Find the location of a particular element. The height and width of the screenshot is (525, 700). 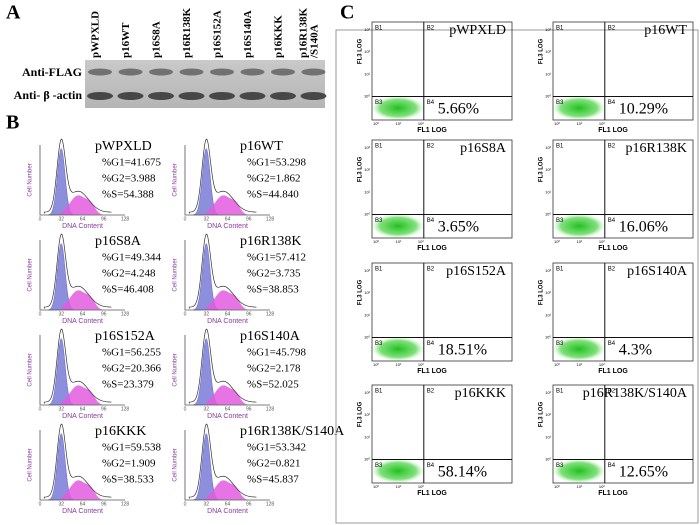

sample-name: p16S152A is located at coordinates (125, 336).